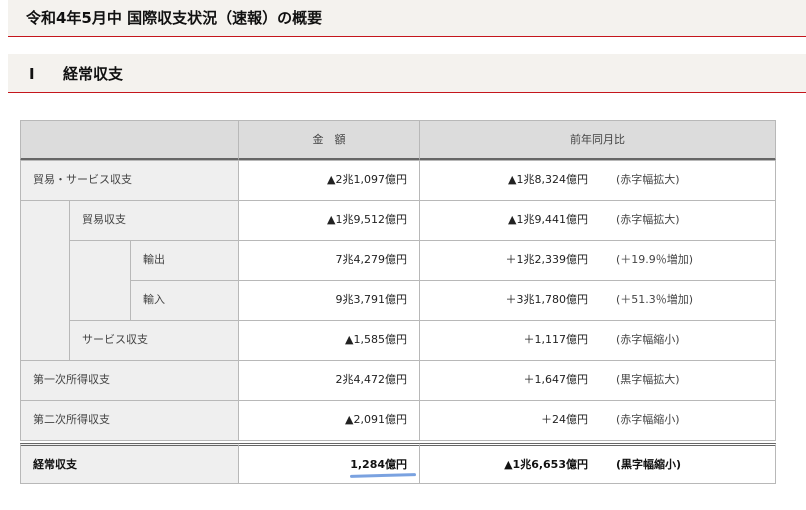 The image size is (806, 510). Describe the element at coordinates (547, 259) in the screenshot. I see `yoy-change: ＋1兆2,339億円` at that location.